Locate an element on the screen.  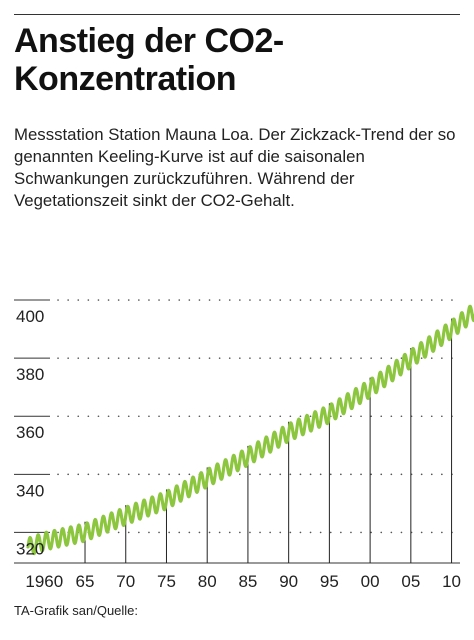
y-tick-labels: 320 340 360 380 400 is located at coordinates (30, 432).